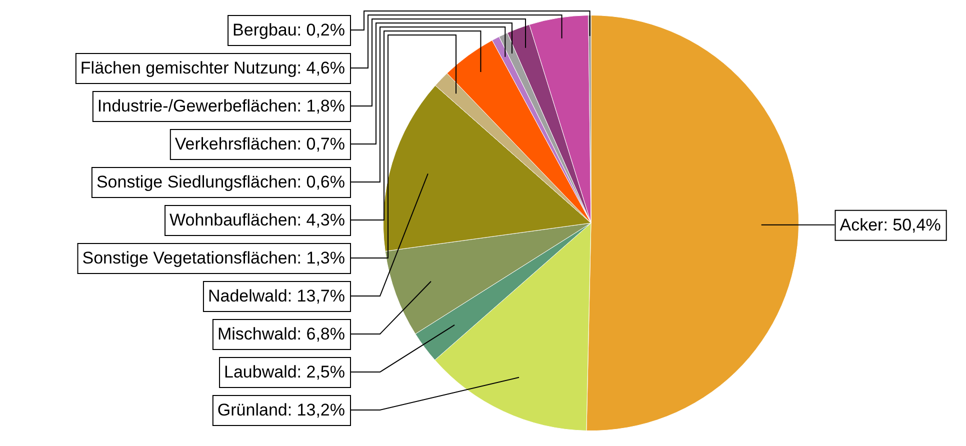 This screenshot has height=446, width=966. I want to click on data-label: : 0,7%, so click(321, 144).